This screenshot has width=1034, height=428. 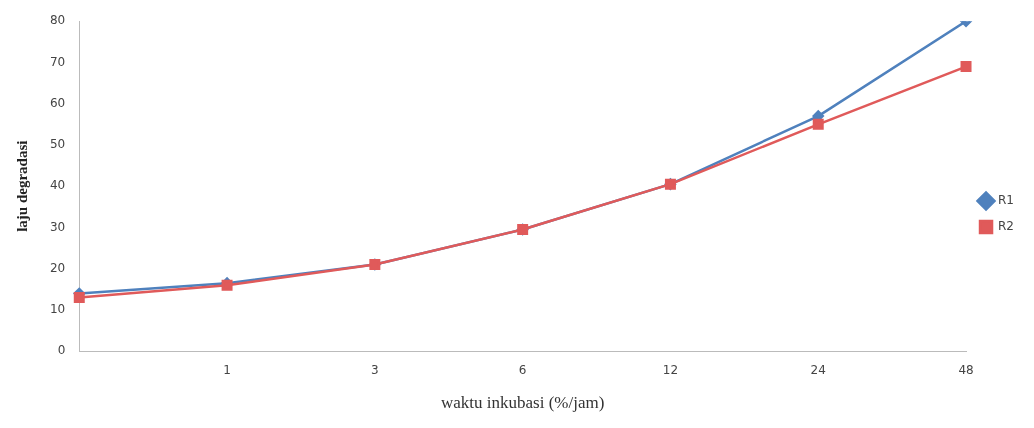 I want to click on y-tick-label: 50, so click(x=57, y=144).